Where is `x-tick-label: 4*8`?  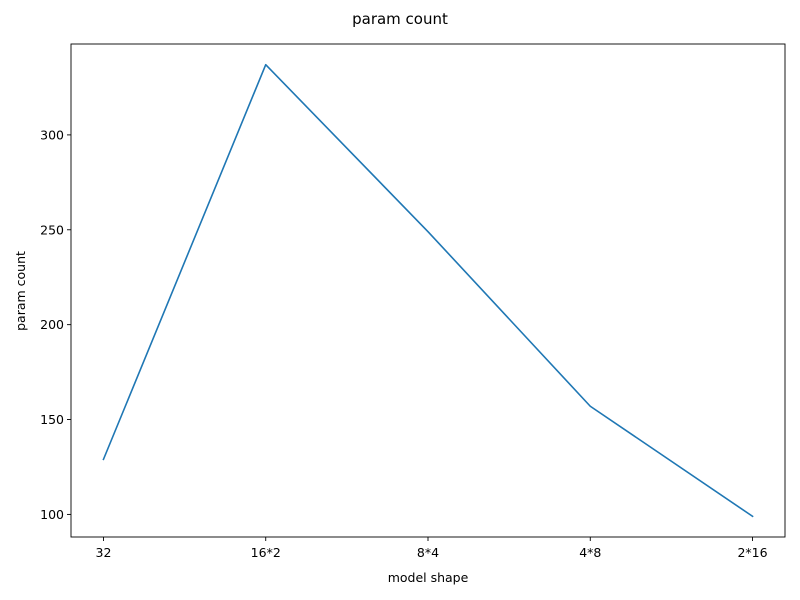 x-tick-label: 4*8 is located at coordinates (590, 552).